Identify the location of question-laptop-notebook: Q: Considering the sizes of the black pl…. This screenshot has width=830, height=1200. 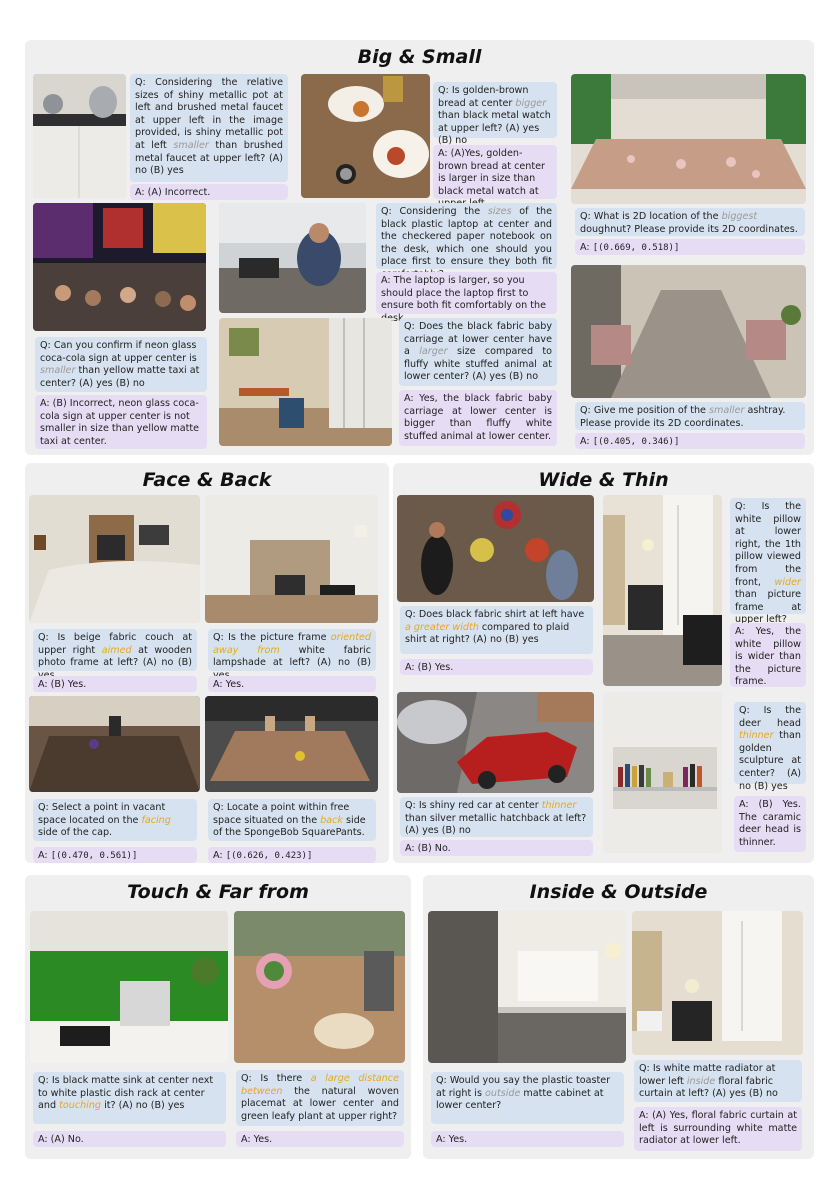
(466, 241).